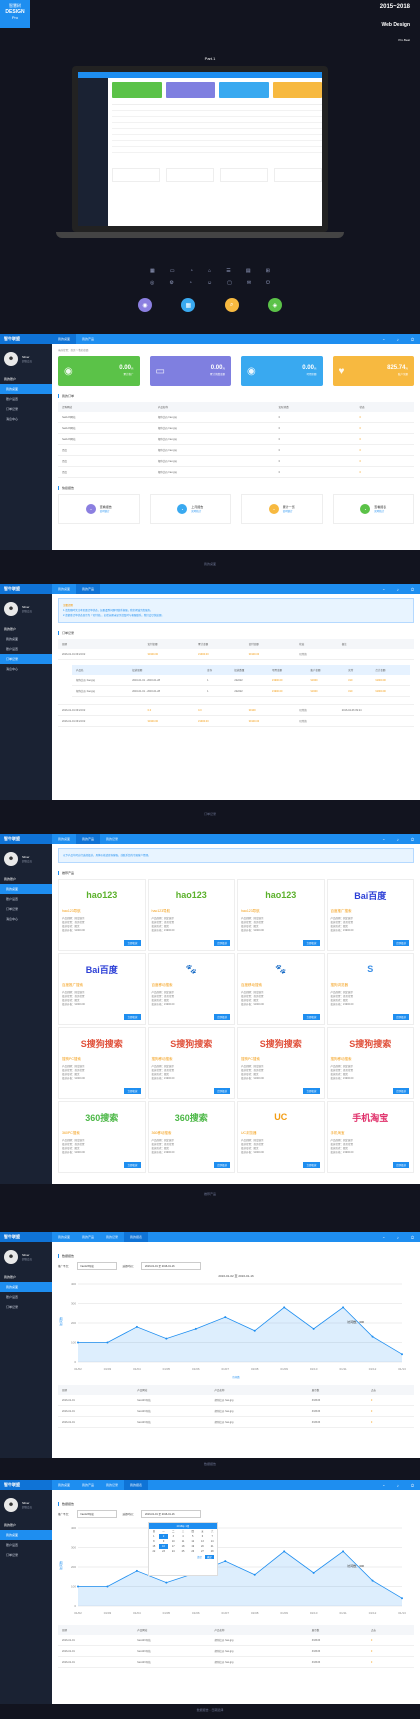  Describe the element at coordinates (212, 1536) in the screenshot. I see `calendar-day: 7` at that location.